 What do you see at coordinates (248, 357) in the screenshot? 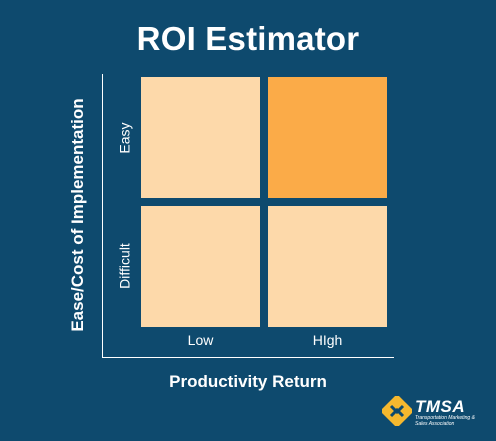
I see `x-axis-line` at bounding box center [248, 357].